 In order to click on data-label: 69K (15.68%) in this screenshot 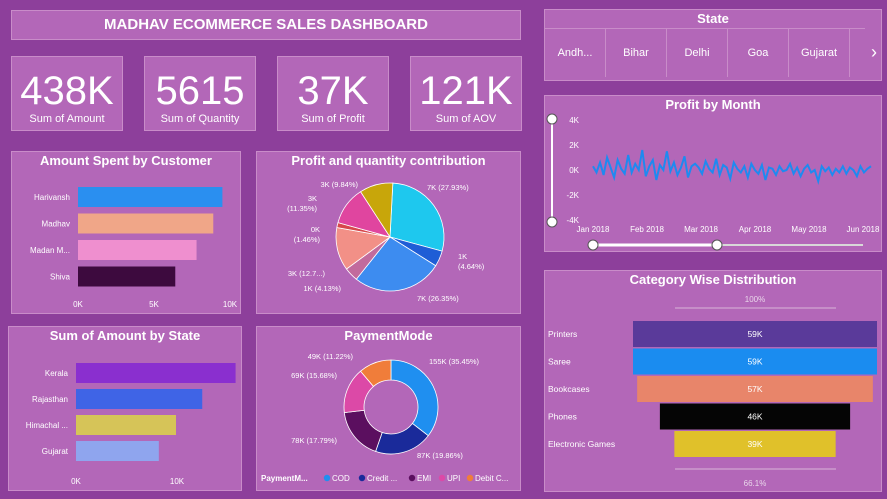, I will do `click(314, 375)`.